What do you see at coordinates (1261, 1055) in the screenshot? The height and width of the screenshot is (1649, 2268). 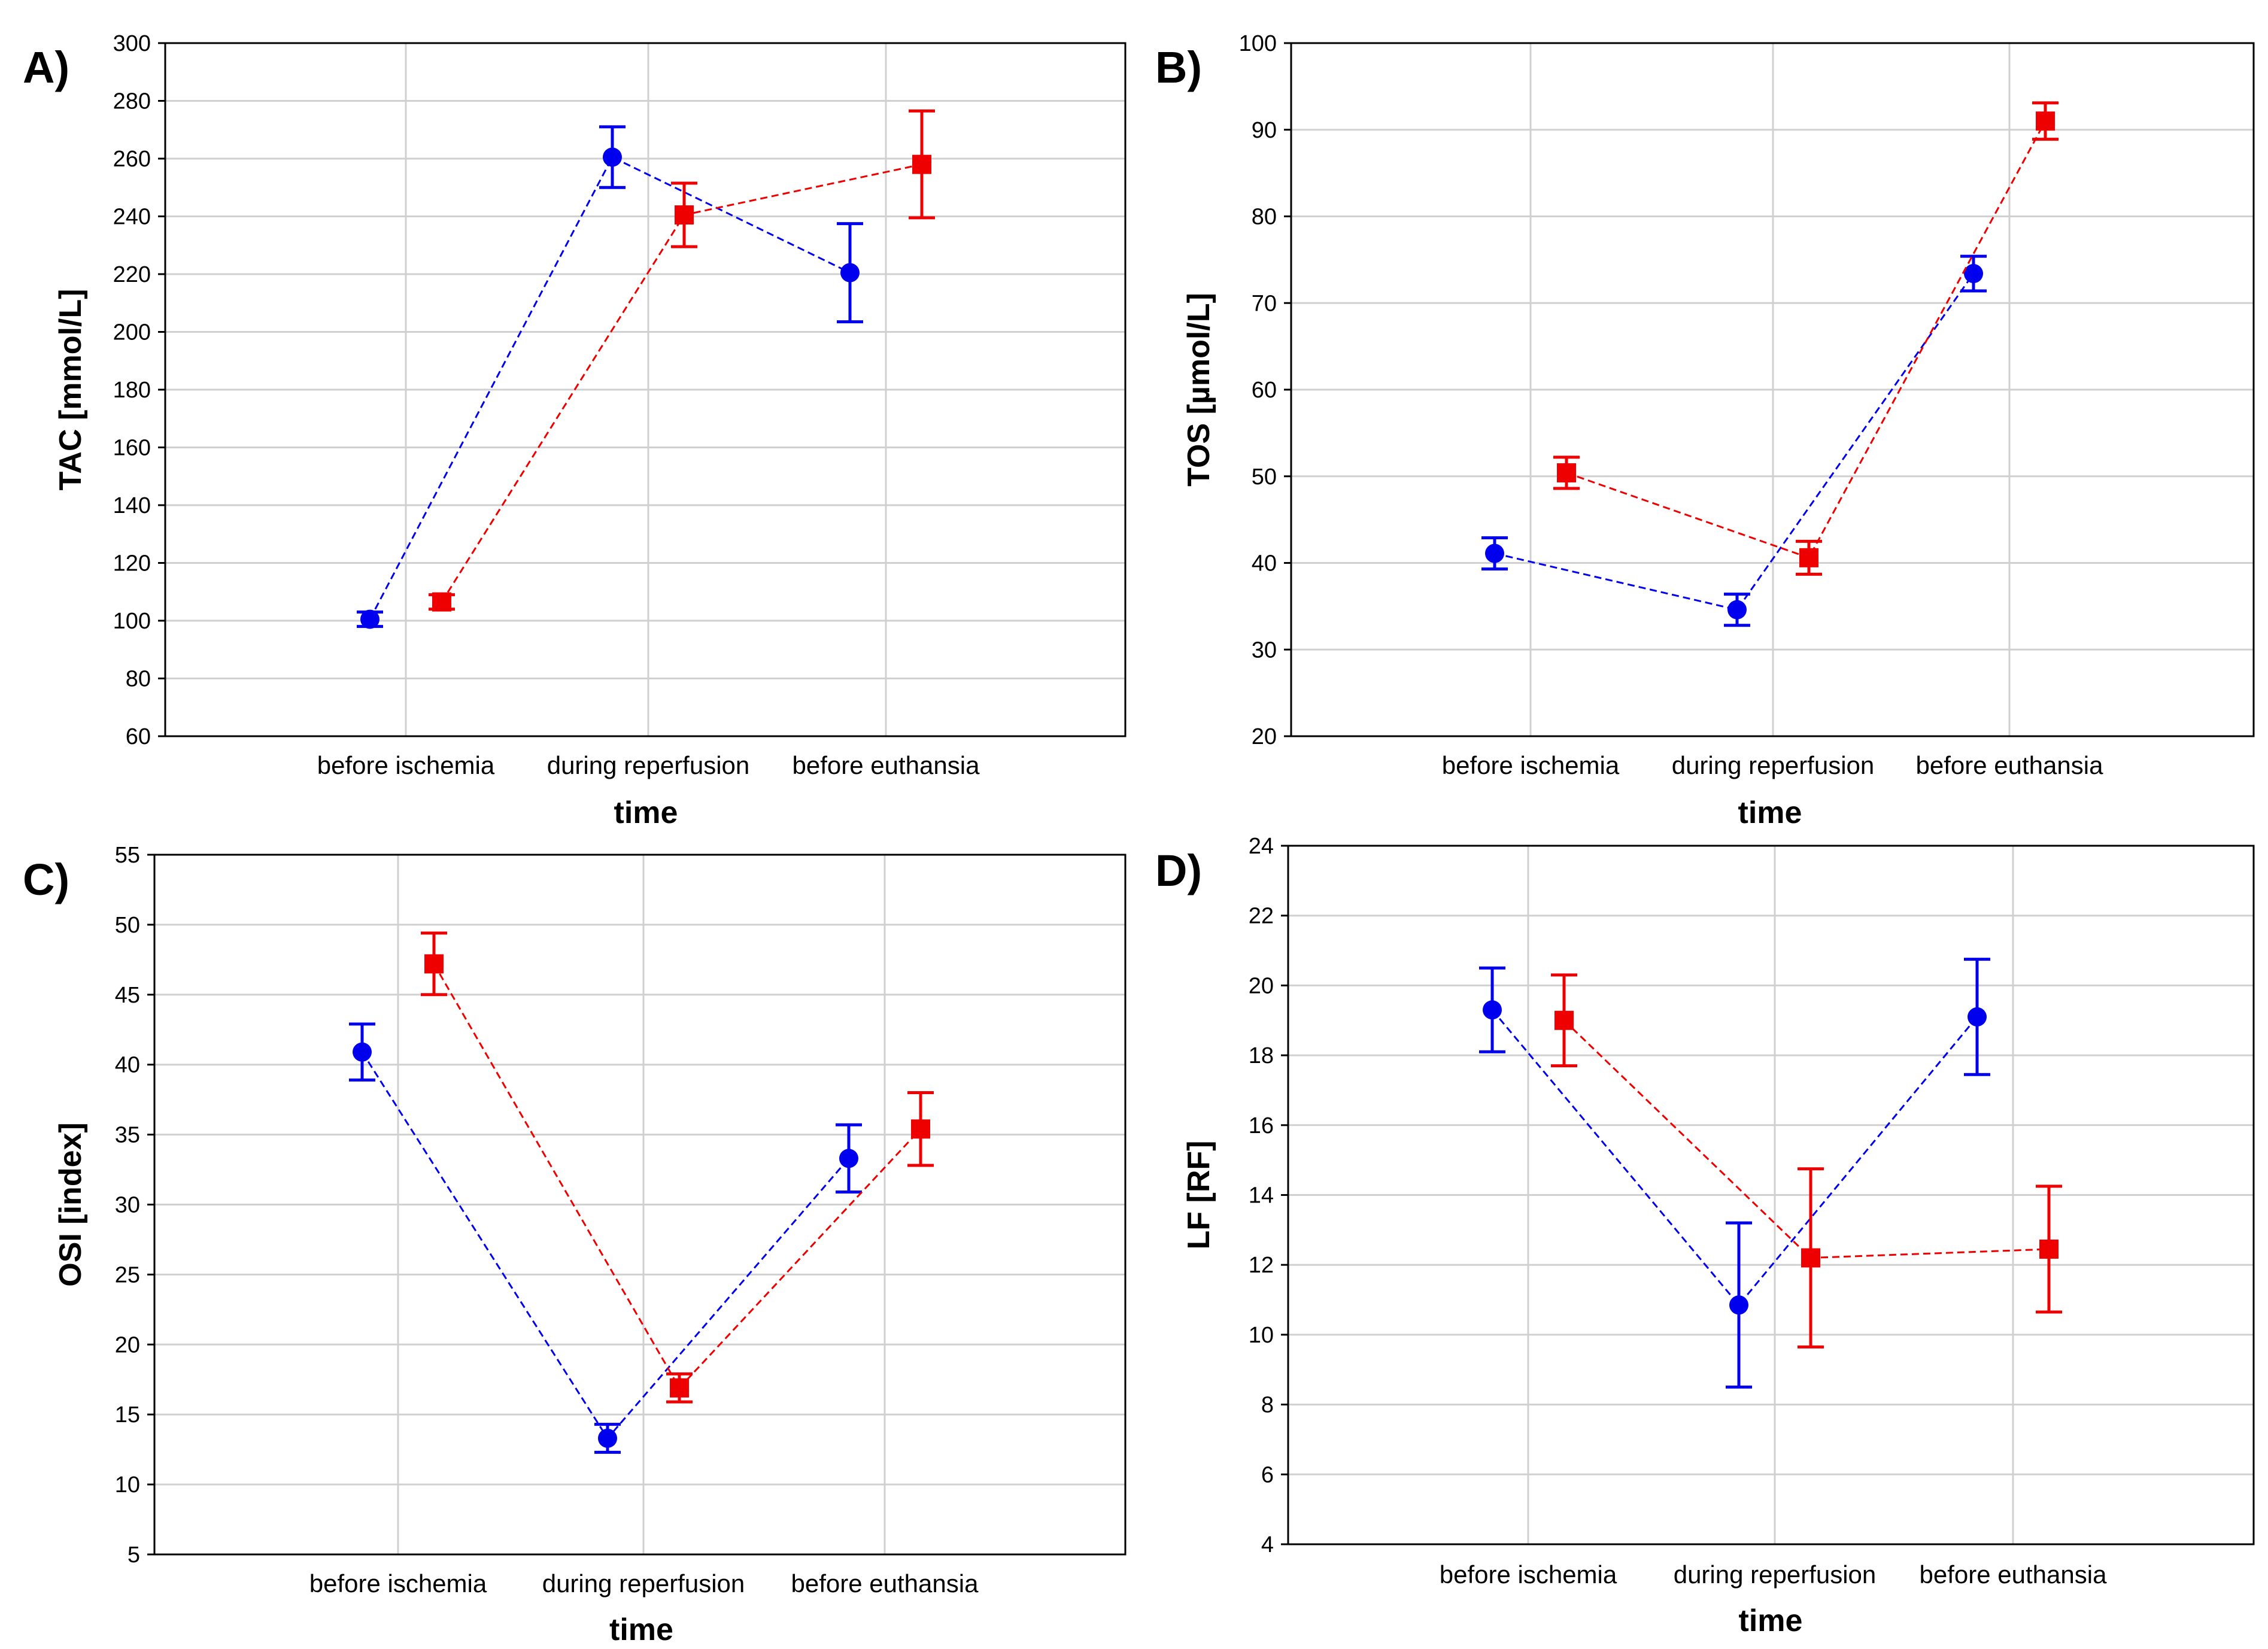 I see `y-tick-label: 18` at bounding box center [1261, 1055].